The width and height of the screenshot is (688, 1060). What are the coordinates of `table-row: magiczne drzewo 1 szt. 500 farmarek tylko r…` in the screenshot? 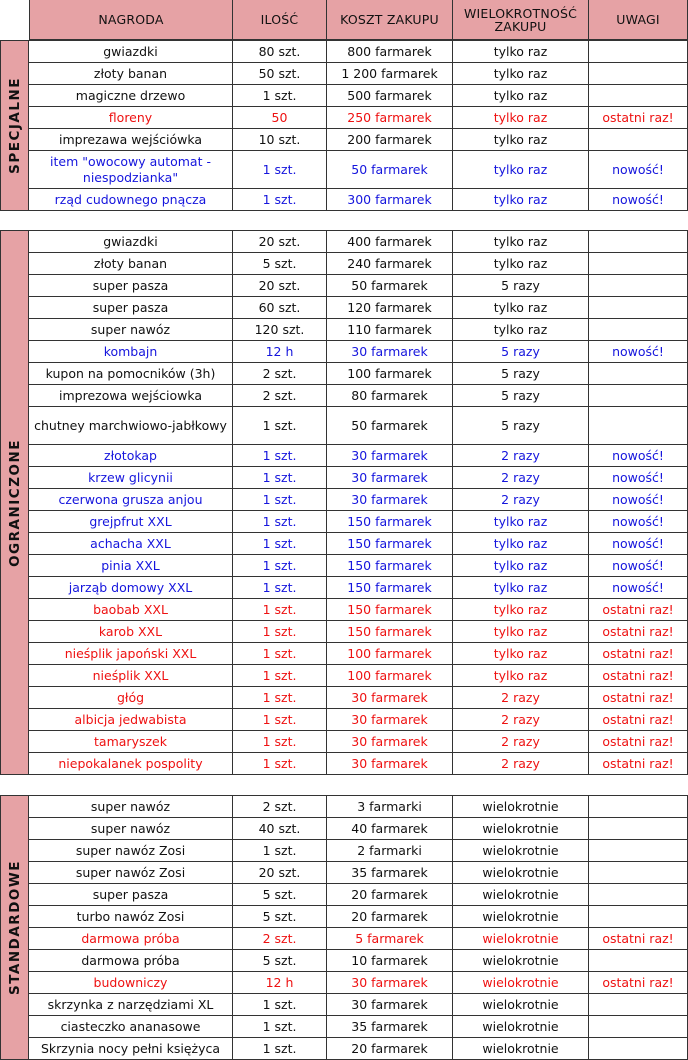 It's located at (358, 96).